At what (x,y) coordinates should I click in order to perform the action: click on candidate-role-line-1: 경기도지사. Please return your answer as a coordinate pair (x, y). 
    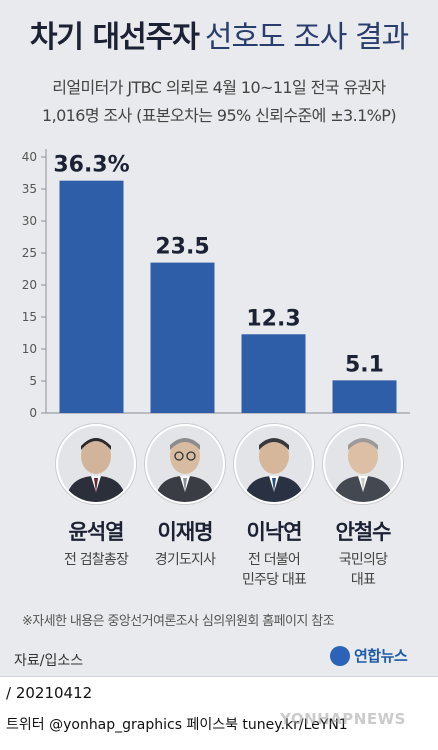
    Looking at the image, I should click on (185, 560).